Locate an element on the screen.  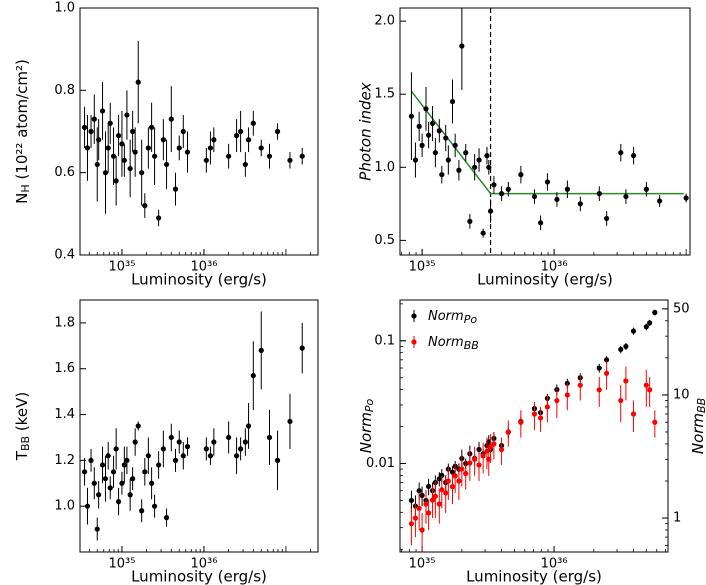
y-tick-label: 1.5 is located at coordinates (384, 94).